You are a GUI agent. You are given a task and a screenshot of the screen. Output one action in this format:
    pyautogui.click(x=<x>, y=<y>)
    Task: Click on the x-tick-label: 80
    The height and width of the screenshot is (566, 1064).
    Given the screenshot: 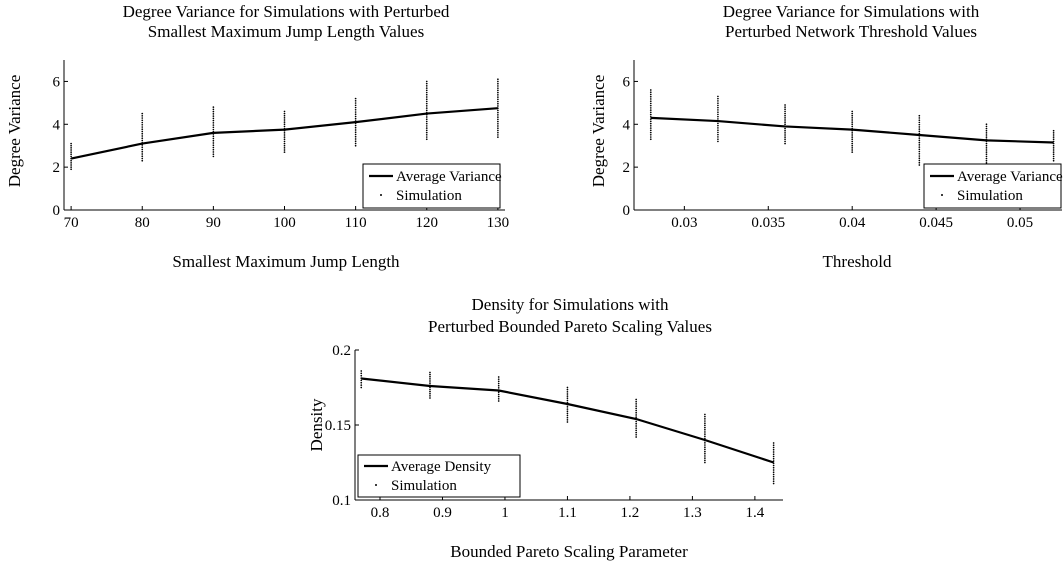 What is the action you would take?
    pyautogui.click(x=142, y=223)
    